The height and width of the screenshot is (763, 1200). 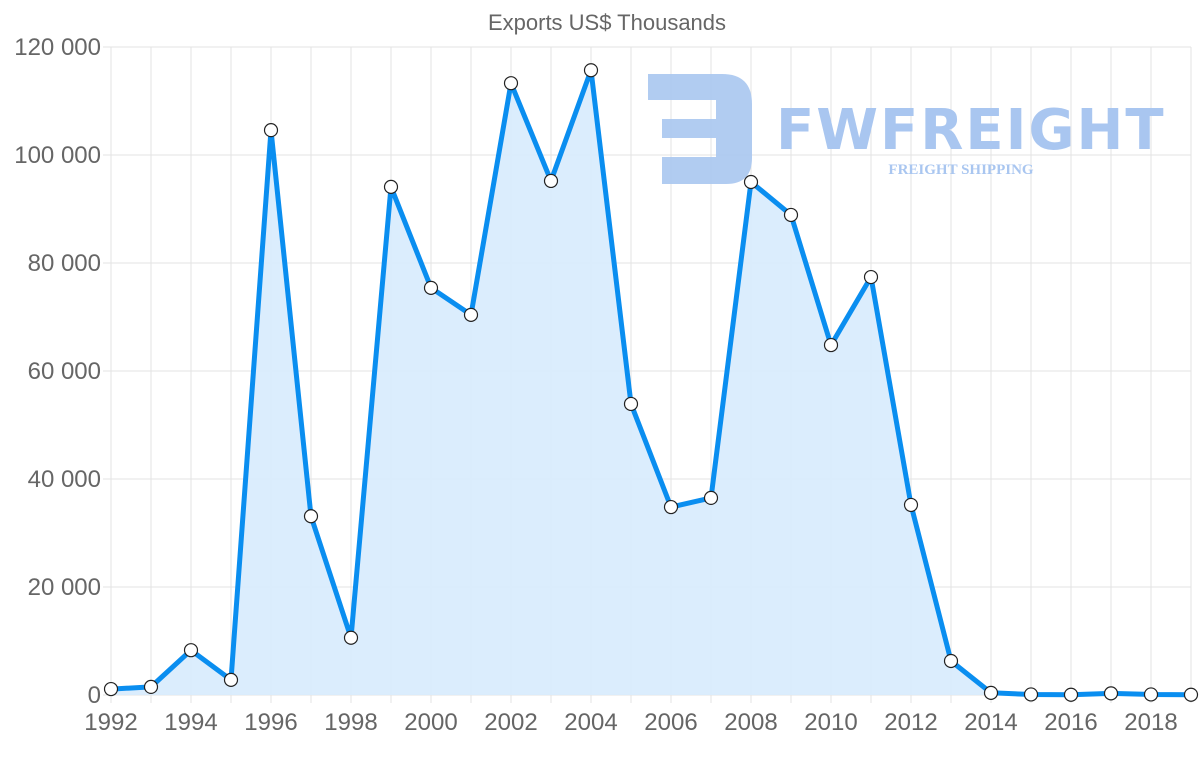 I want to click on chart-title: Exports US$ Thousands, so click(x=607, y=22).